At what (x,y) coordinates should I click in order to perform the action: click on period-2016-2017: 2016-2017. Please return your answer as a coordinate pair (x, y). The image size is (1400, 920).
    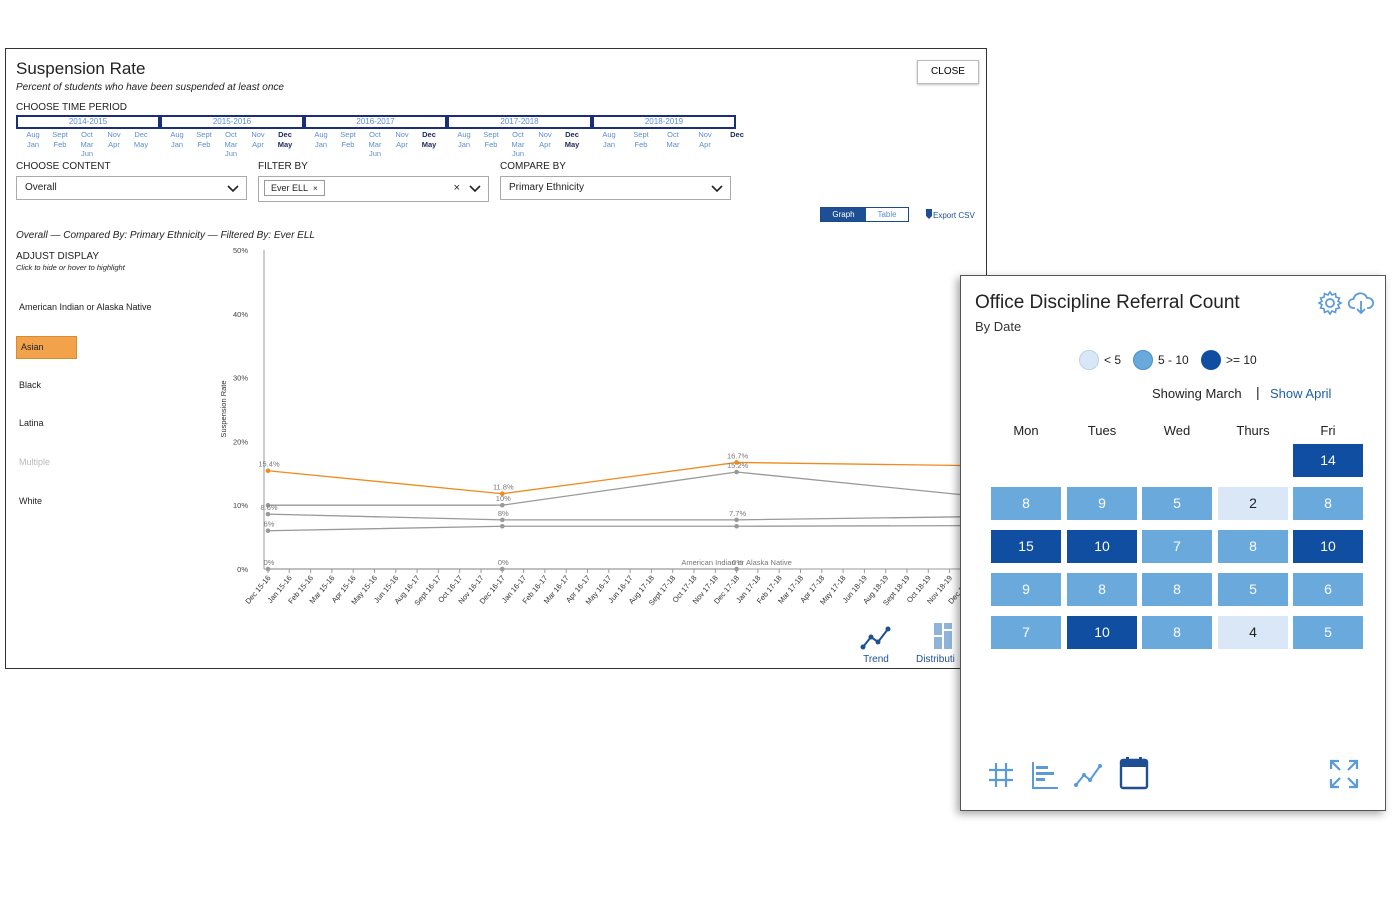
    Looking at the image, I should click on (375, 122).